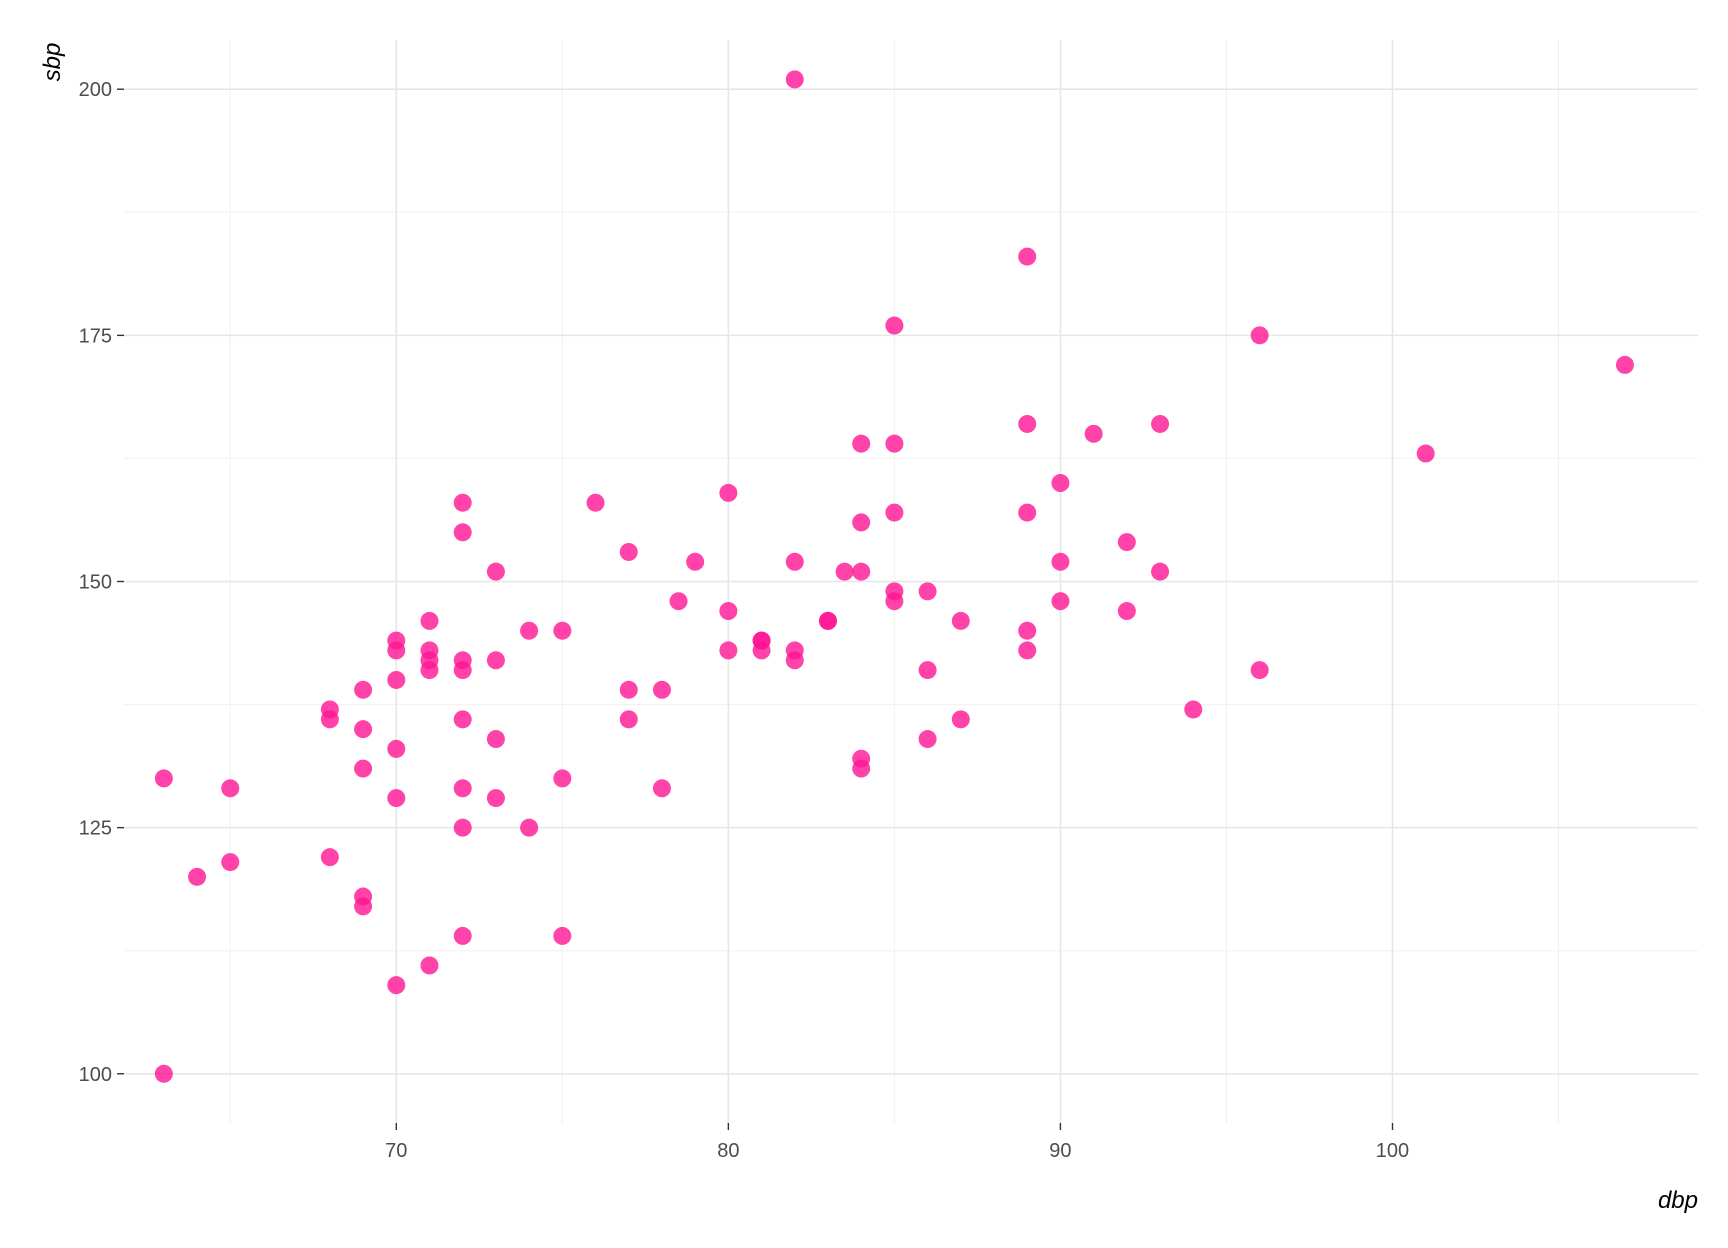 Image resolution: width=1728 pixels, height=1248 pixels. Describe the element at coordinates (1392, 1151) in the screenshot. I see `x-tick-label: 100` at that location.